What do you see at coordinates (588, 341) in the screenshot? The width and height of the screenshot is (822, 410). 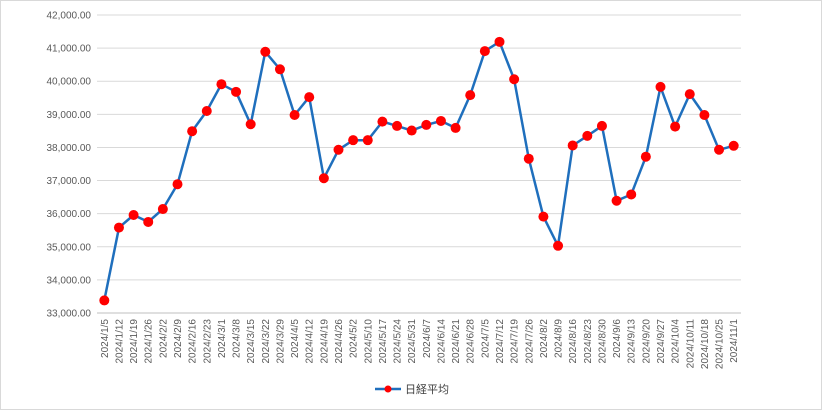 I see `x-tick-label: 2024/8/23` at bounding box center [588, 341].